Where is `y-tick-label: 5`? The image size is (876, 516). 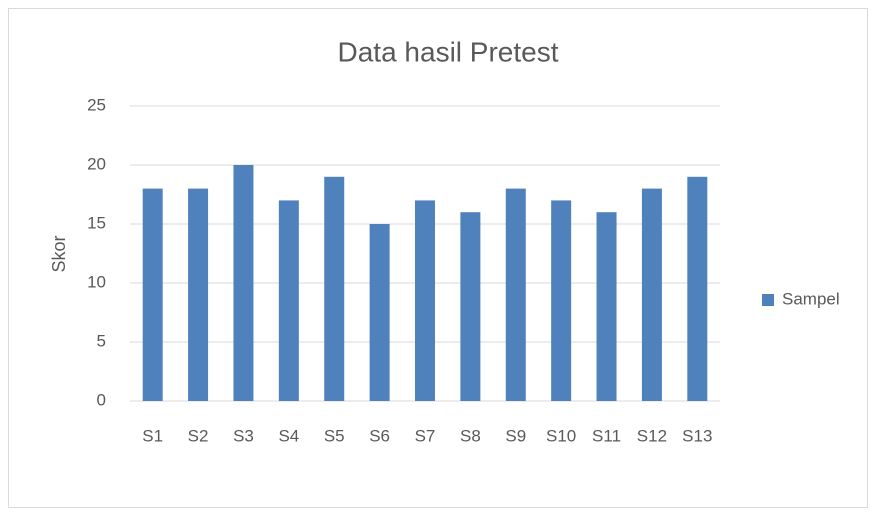
y-tick-label: 5 is located at coordinates (101, 340).